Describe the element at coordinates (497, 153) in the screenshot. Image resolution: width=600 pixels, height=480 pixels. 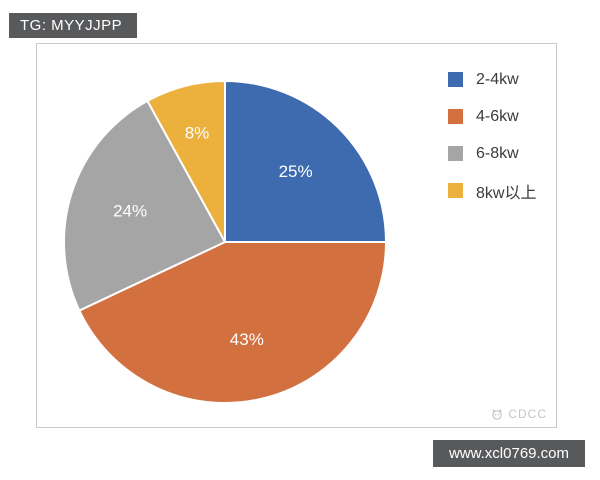
I see `legend-label: 6-8kw` at that location.